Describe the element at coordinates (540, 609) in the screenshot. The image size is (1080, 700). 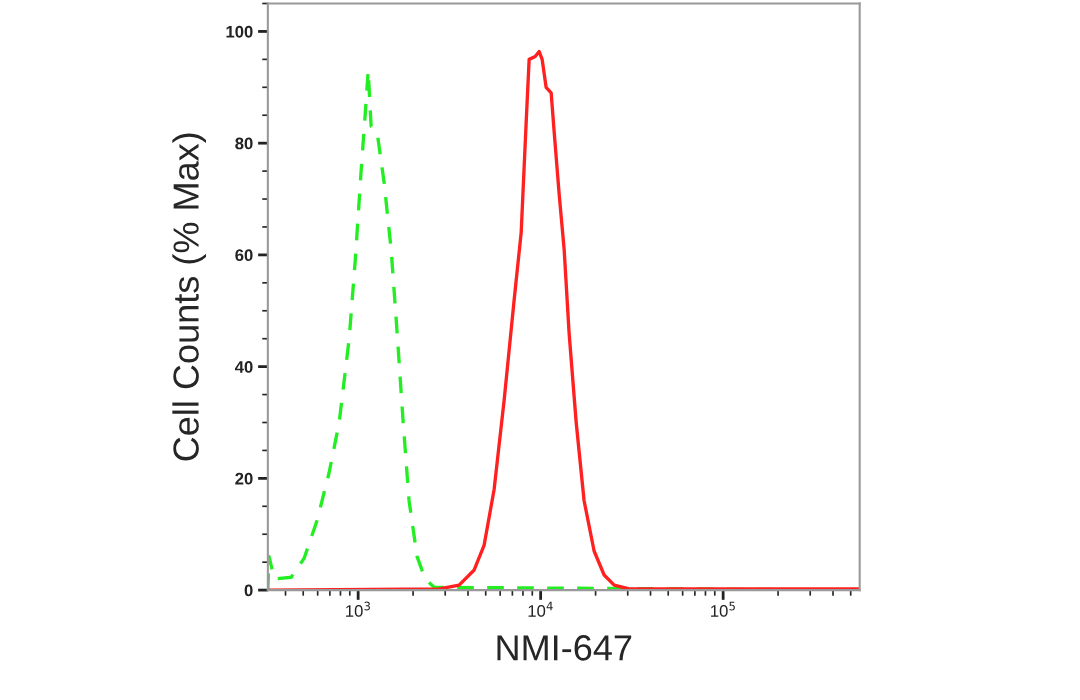
I see `x-tick-label: 10$^{4}$` at that location.